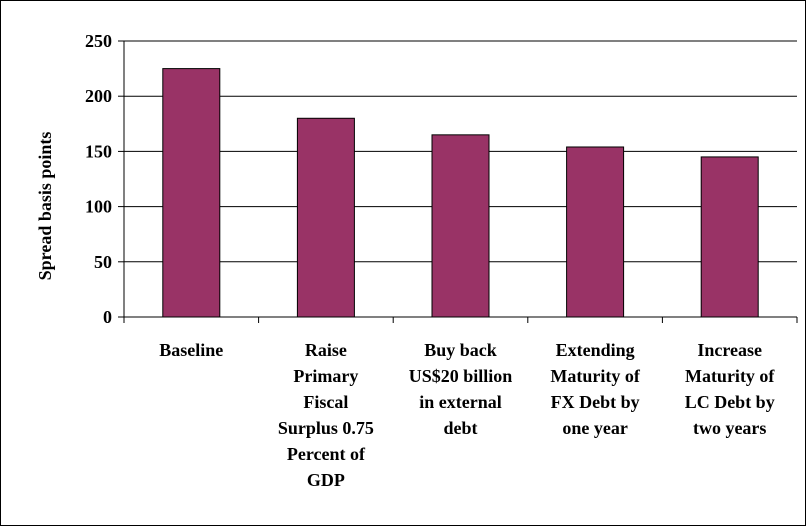 The image size is (806, 527). I want to click on y-tick-label: 100, so click(98, 207).